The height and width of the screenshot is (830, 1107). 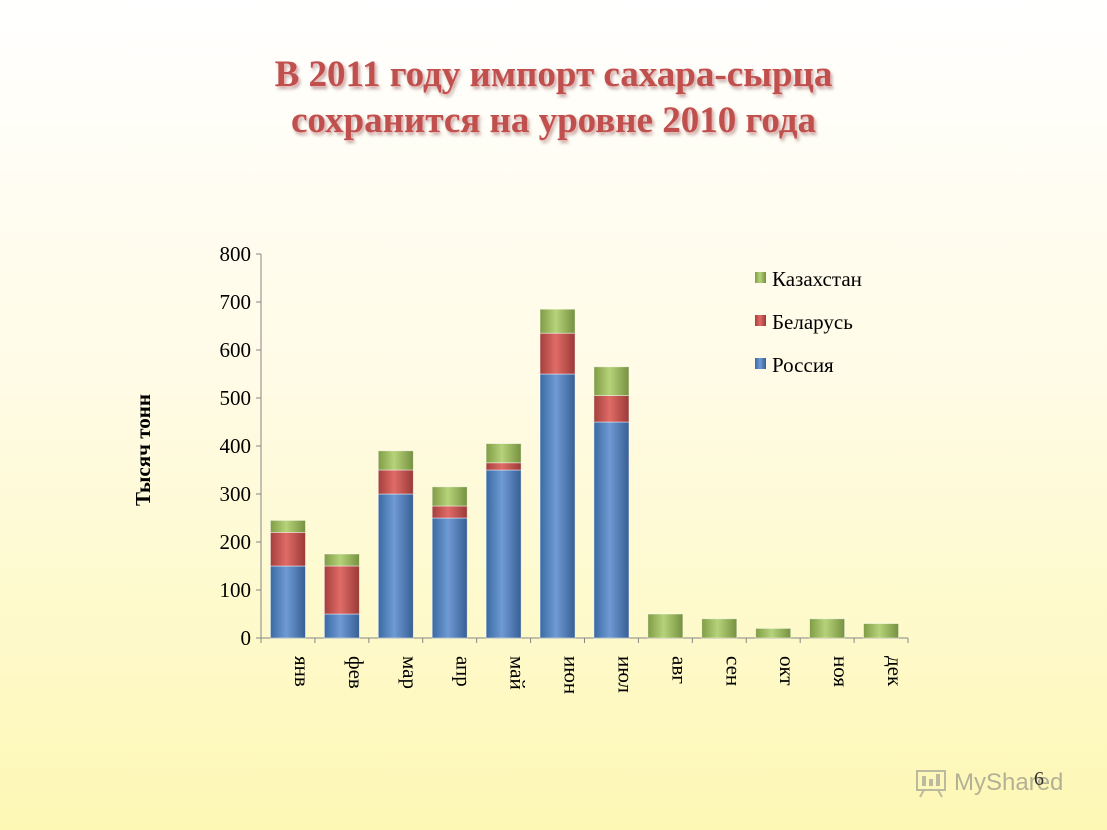 What do you see at coordinates (236, 542) in the screenshot?
I see `y-tick-label: 200` at bounding box center [236, 542].